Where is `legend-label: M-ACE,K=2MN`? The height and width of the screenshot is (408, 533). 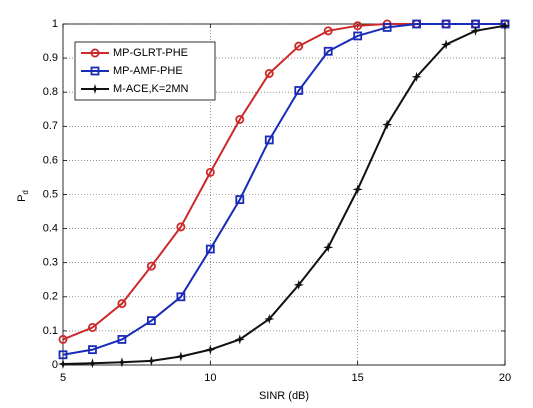
legend-label: M-ACE,K=2MN is located at coordinates (151, 89).